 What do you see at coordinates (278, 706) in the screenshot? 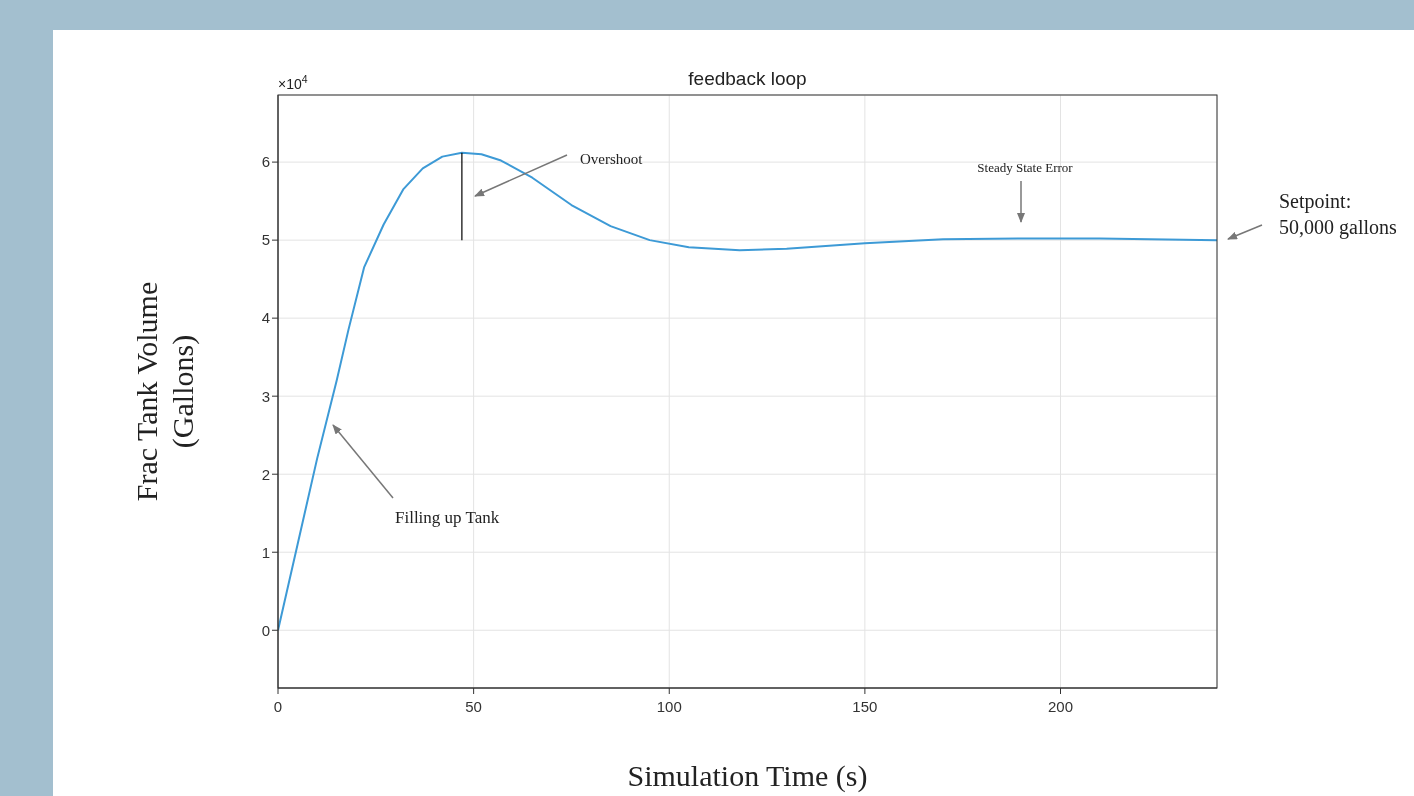
I see `x-tick-label: 0` at bounding box center [278, 706].